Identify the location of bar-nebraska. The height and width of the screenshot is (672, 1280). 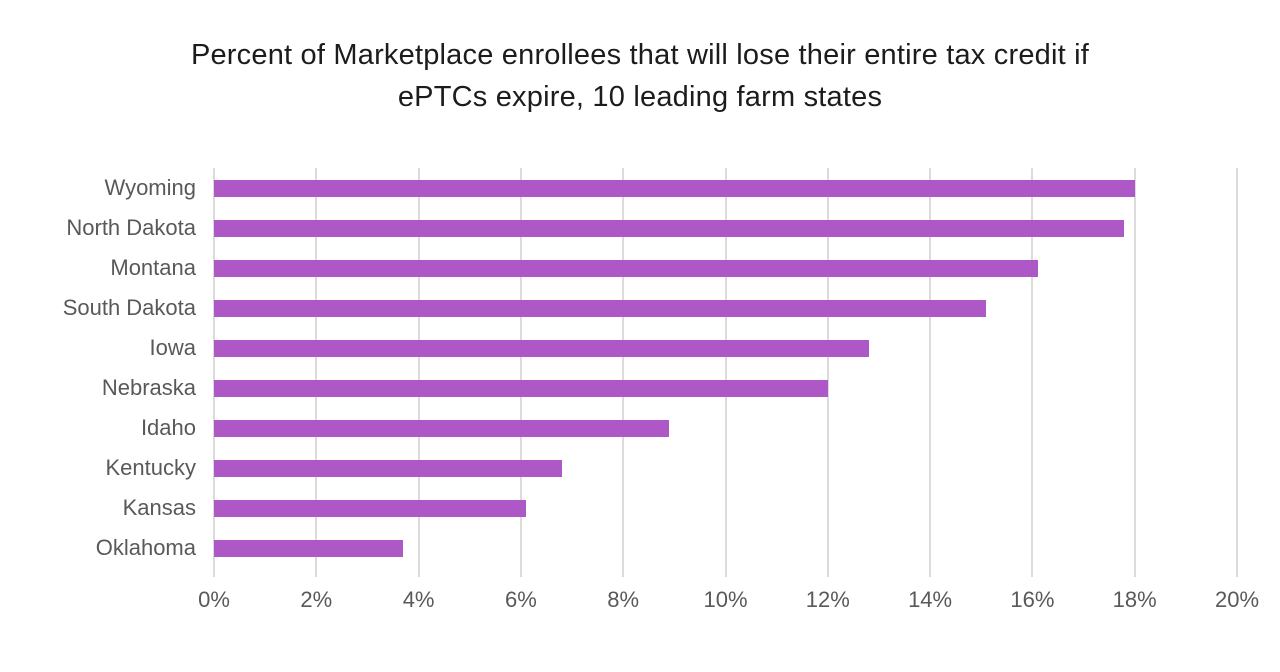
(521, 388).